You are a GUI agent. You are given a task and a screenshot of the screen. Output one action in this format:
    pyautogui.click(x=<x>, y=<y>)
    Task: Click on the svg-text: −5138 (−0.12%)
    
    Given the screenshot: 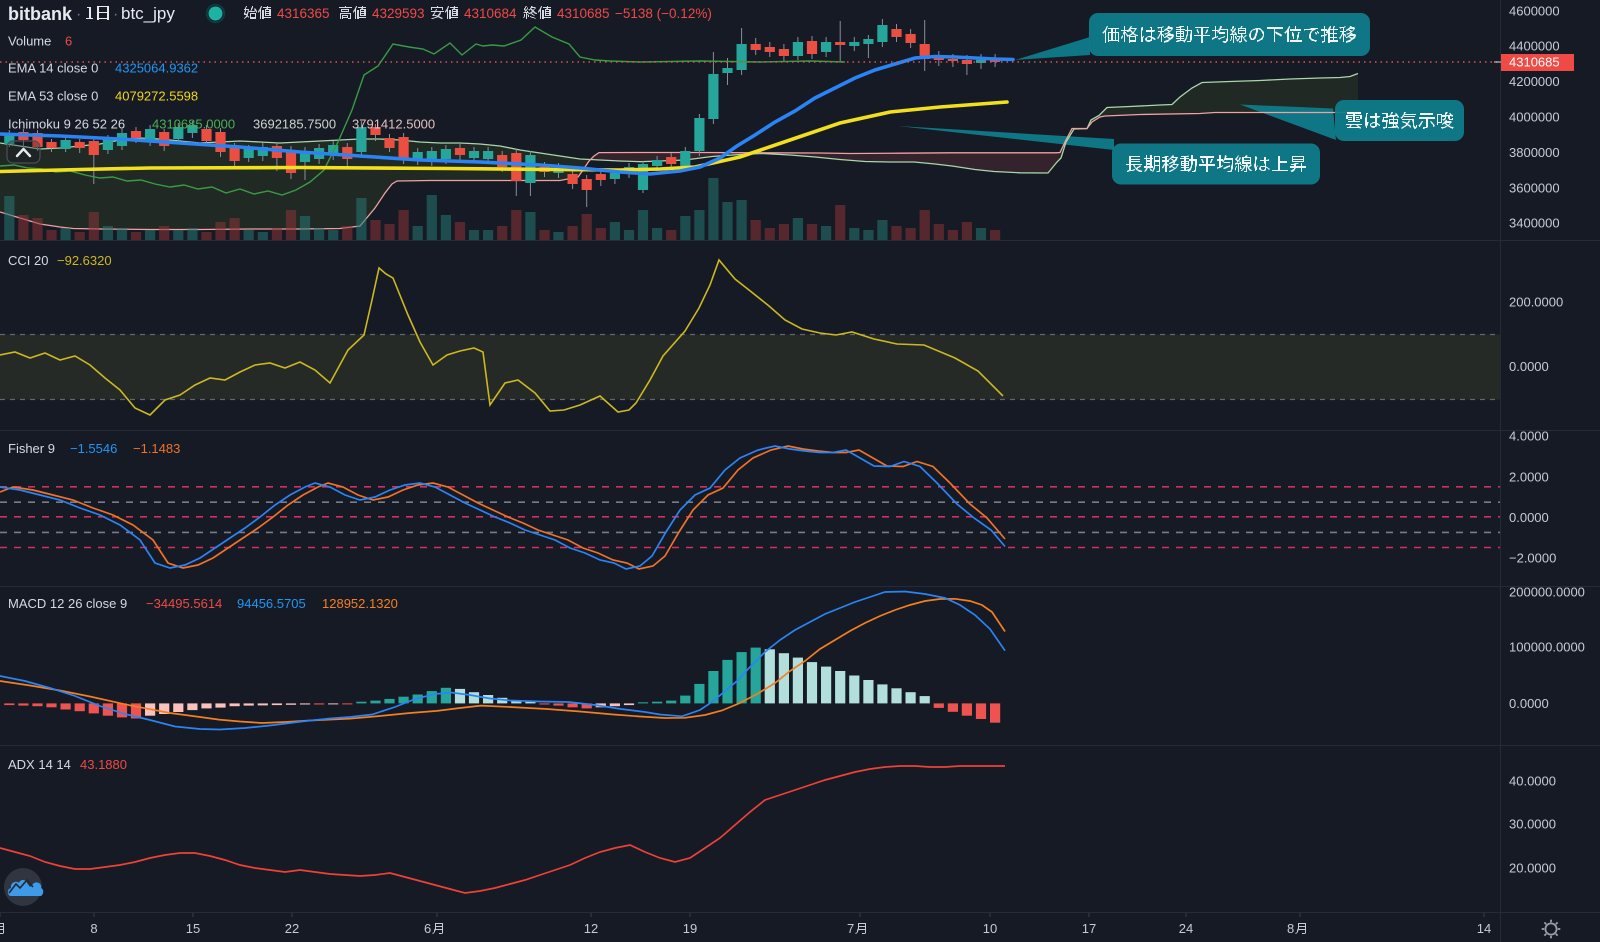 What is the action you would take?
    pyautogui.click(x=663, y=13)
    